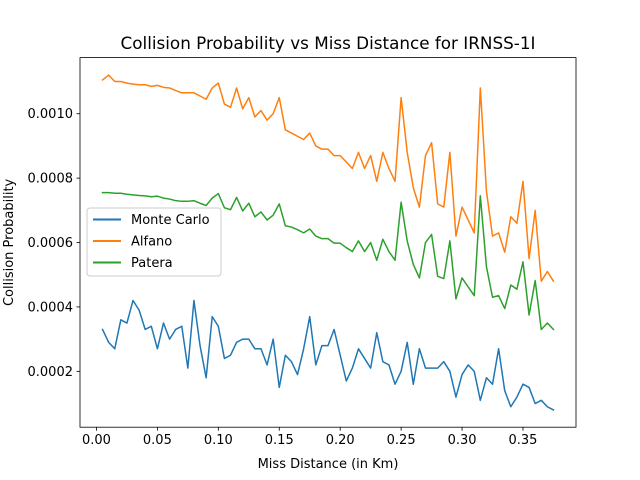  Describe the element at coordinates (462, 440) in the screenshot. I see `x-tick-label: 0.30` at that location.